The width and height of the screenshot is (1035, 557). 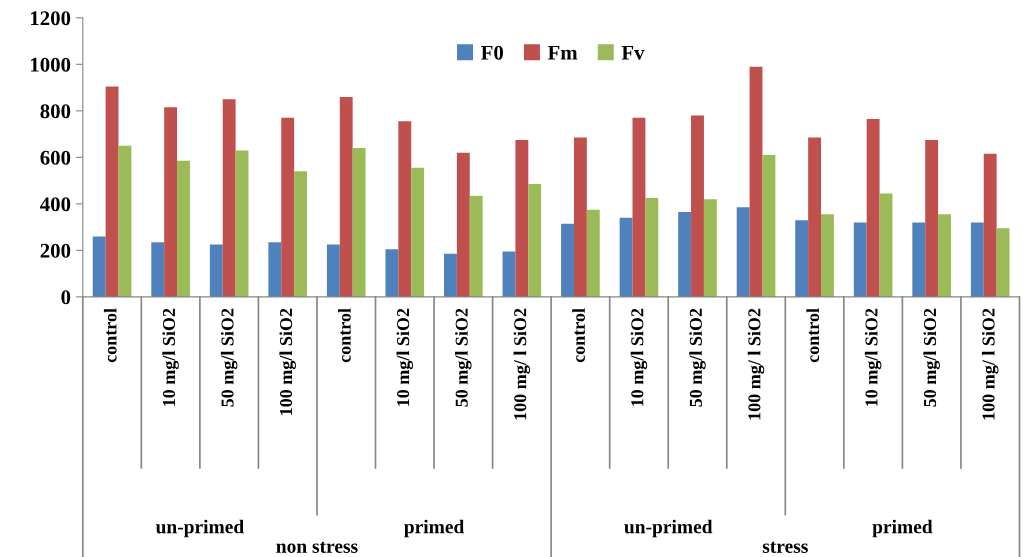 What do you see at coordinates (55, 204) in the screenshot?
I see `y-tick-label: 400` at bounding box center [55, 204].